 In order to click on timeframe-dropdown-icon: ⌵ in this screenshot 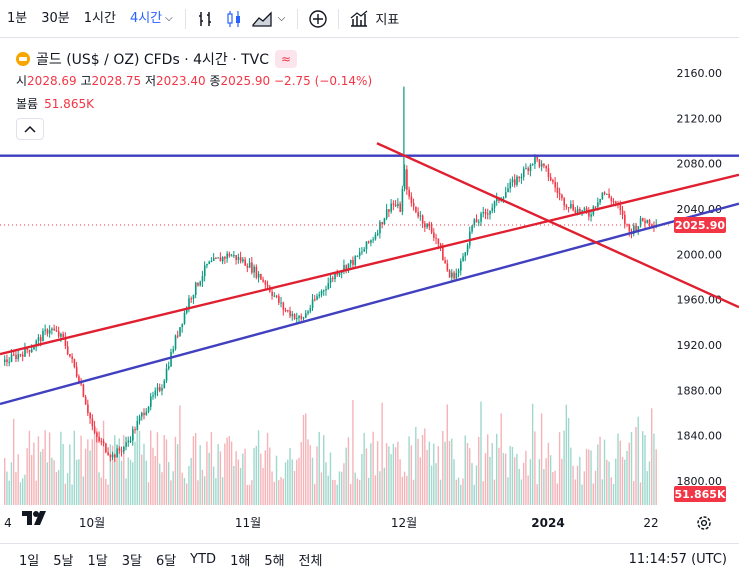, I will do `click(169, 18)`.